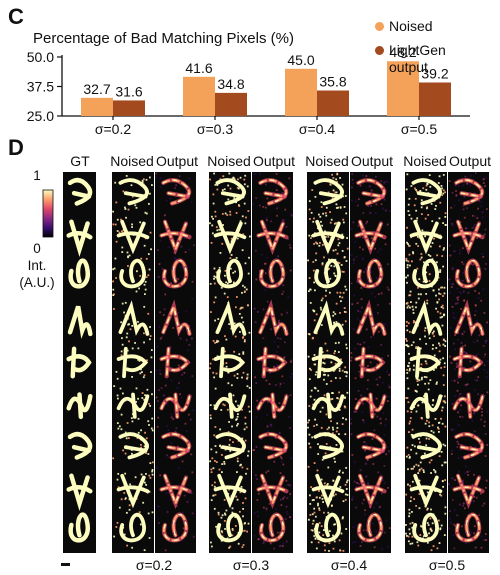  I want to click on panel-d-letter: D, so click(16, 147).